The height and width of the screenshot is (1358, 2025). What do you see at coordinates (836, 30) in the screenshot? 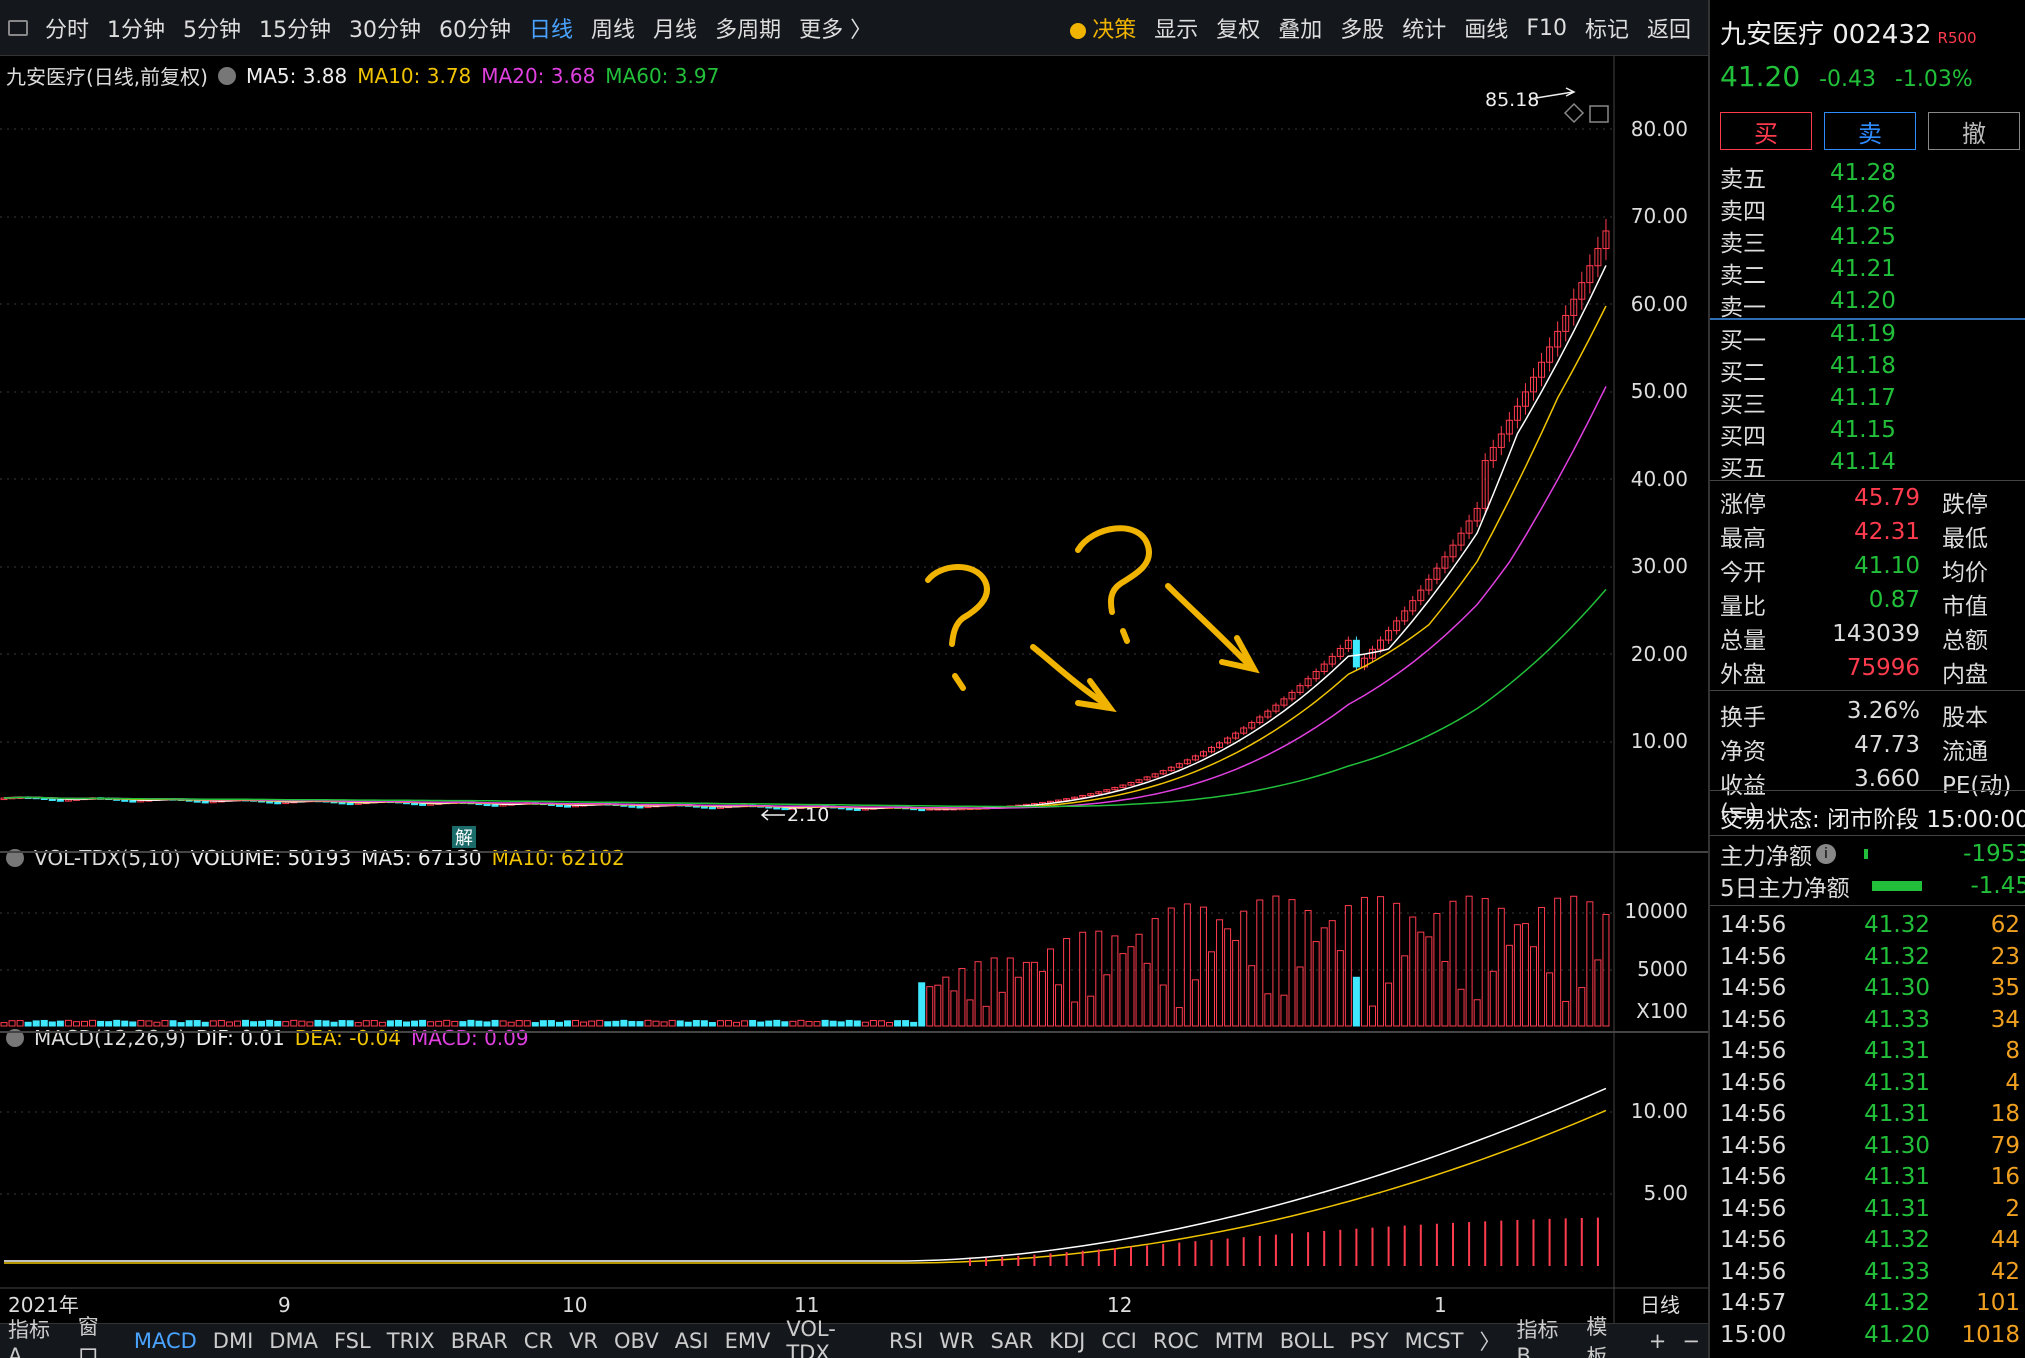
I see `period-tab-more: 更多 〉` at bounding box center [836, 30].